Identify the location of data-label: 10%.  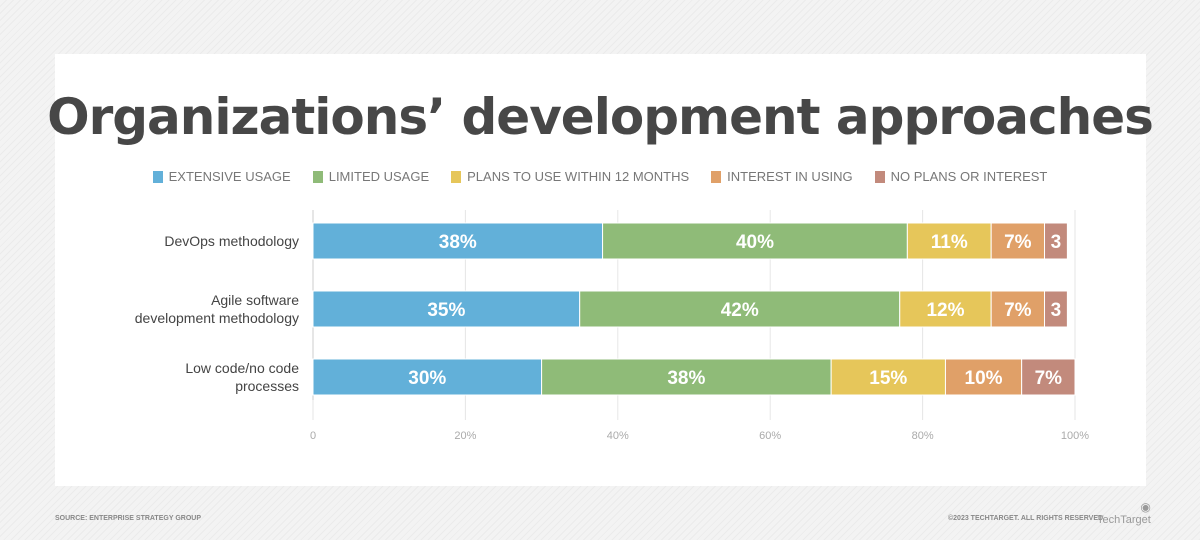
(984, 378).